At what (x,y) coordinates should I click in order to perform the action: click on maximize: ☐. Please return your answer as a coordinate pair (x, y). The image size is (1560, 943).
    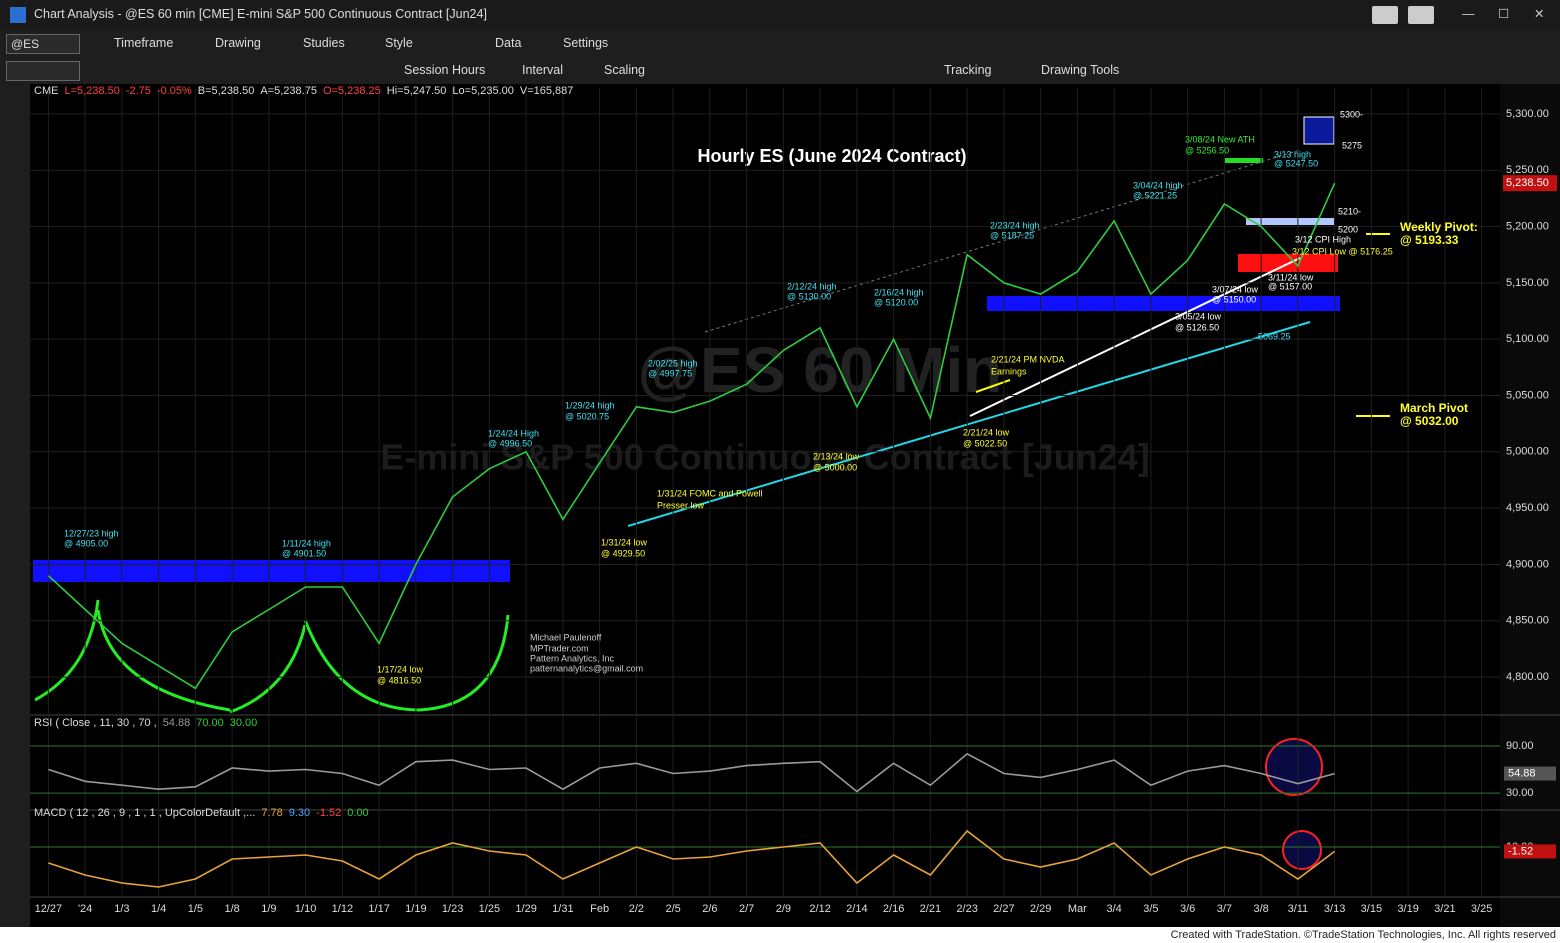
    Looking at the image, I should click on (1504, 14).